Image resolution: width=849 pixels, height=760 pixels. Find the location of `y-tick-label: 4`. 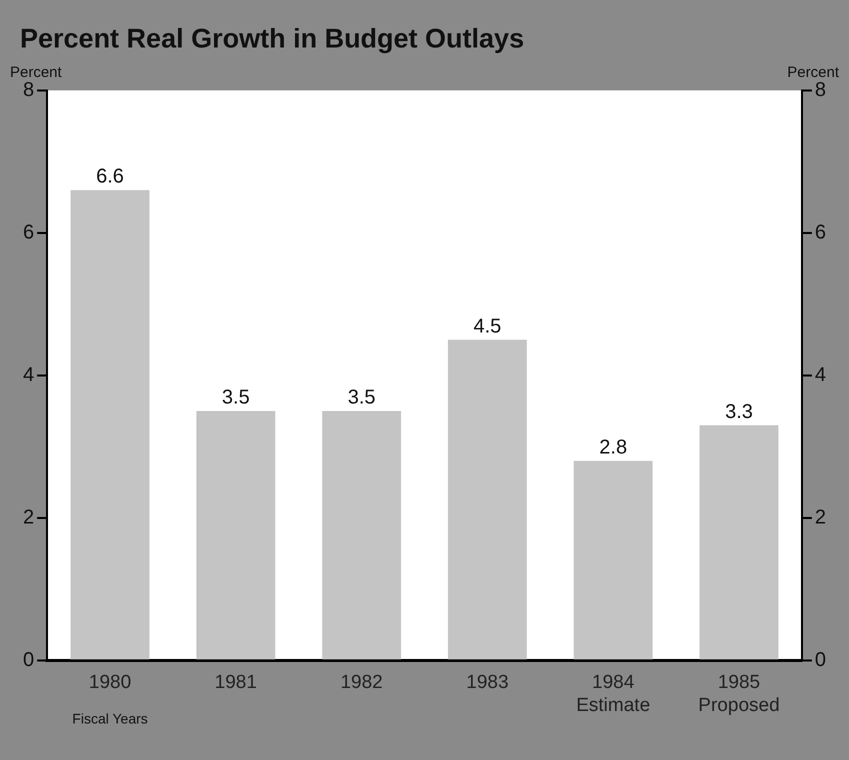

y-tick-label: 4 is located at coordinates (28, 375).